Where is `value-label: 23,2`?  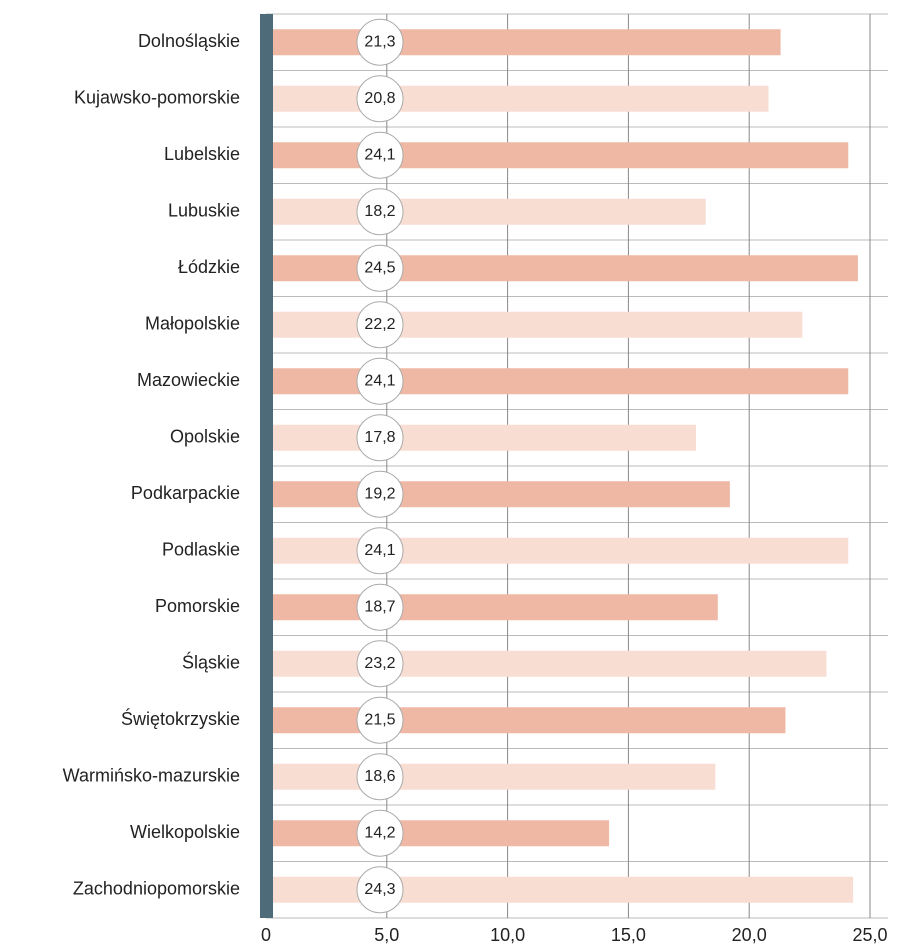 value-label: 23,2 is located at coordinates (379, 663).